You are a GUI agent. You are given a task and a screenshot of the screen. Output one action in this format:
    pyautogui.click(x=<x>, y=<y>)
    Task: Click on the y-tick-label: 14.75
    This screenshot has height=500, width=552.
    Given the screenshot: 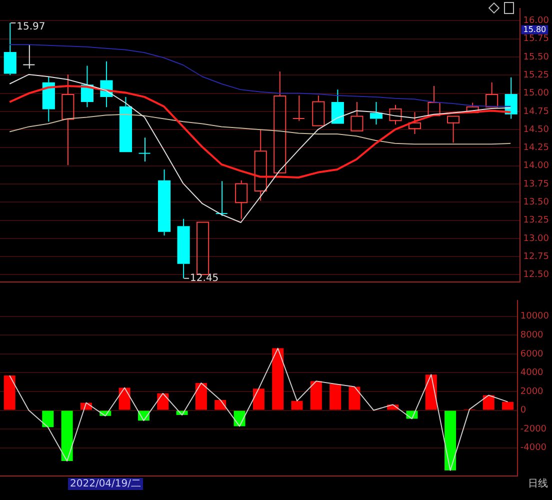 What is the action you would take?
    pyautogui.click(x=536, y=111)
    